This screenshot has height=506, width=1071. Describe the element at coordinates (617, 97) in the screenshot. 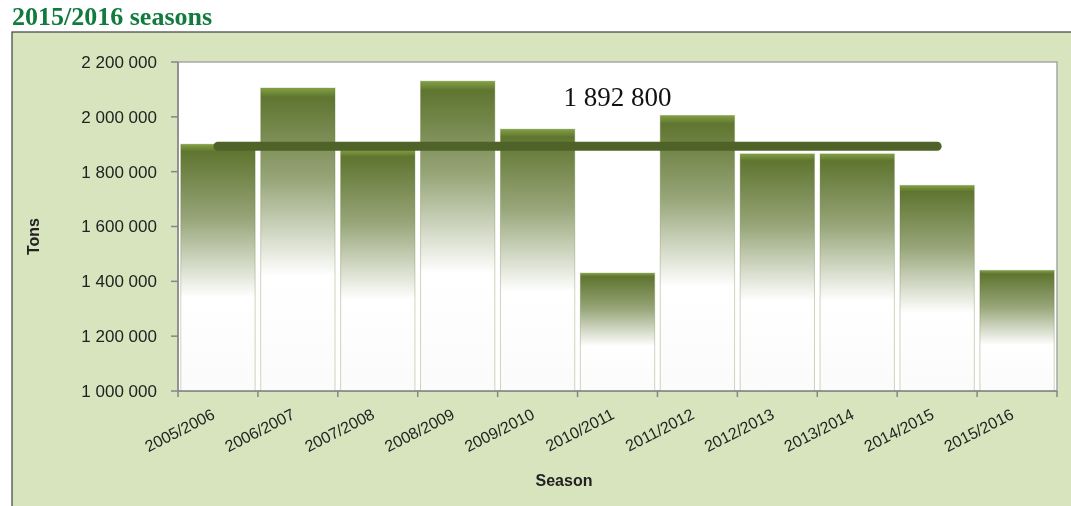

I see `annotation: 1 892 800` at that location.